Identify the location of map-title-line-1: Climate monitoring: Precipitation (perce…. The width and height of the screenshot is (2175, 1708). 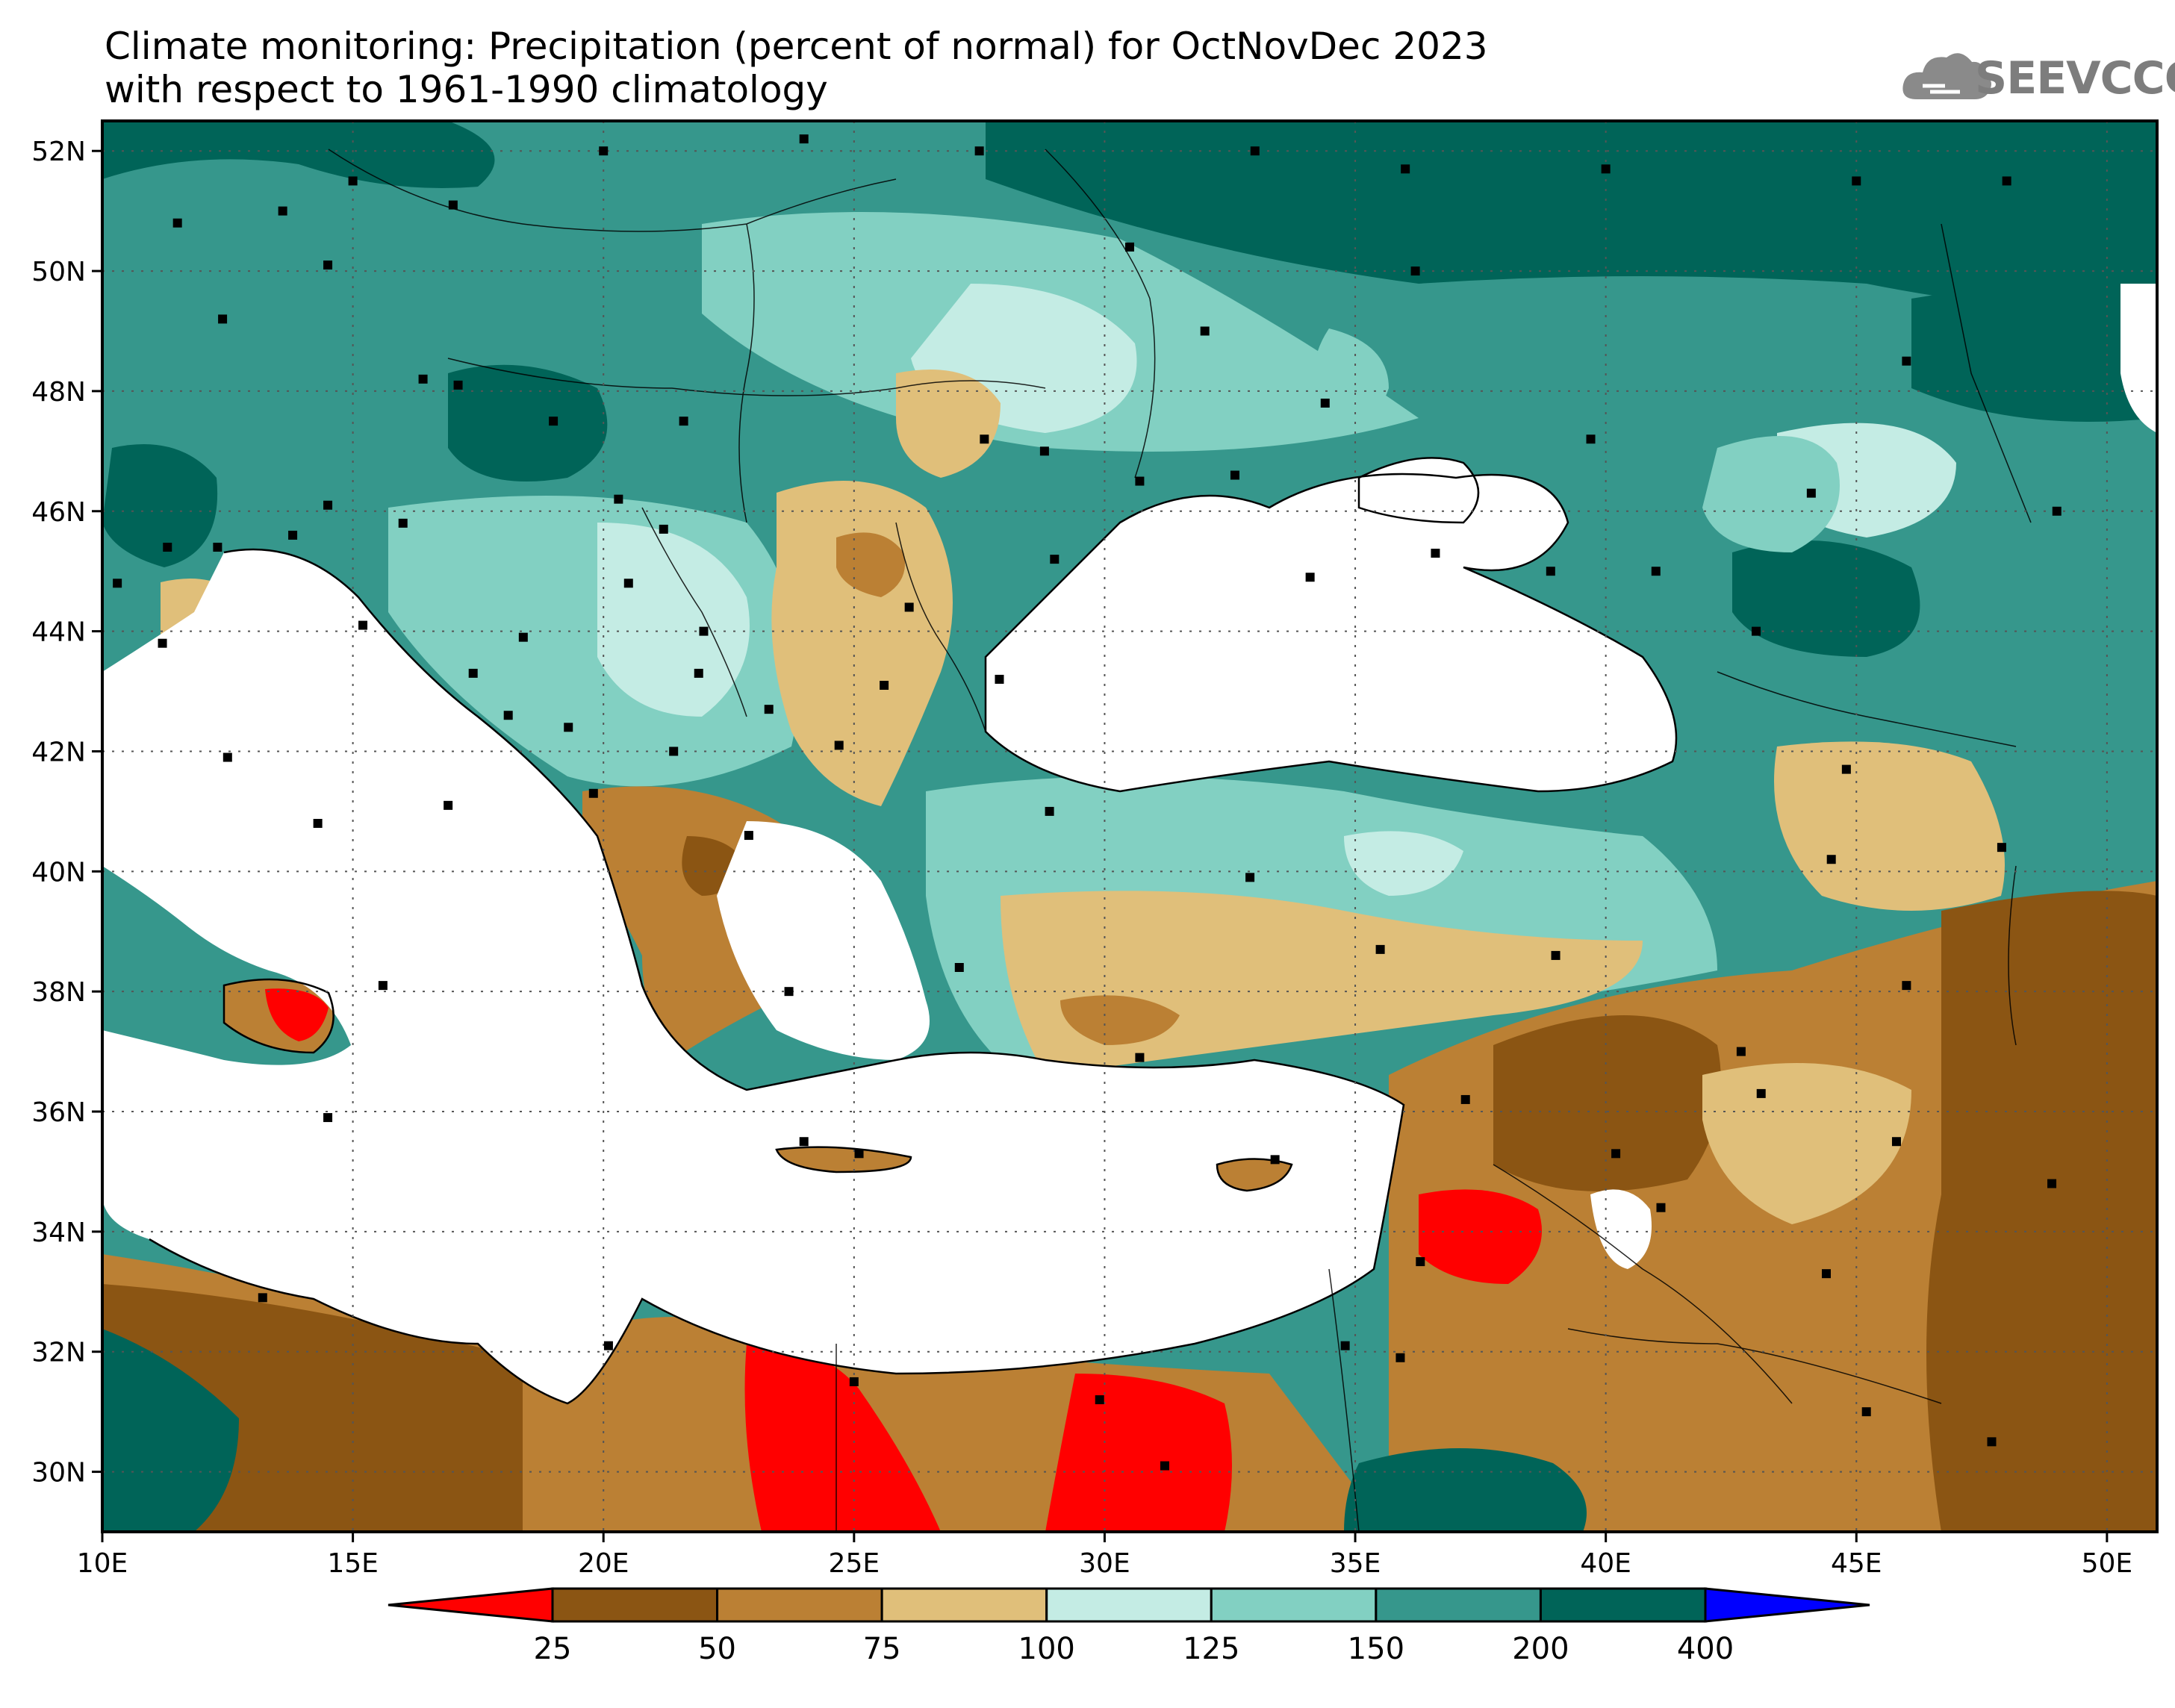
(796, 46).